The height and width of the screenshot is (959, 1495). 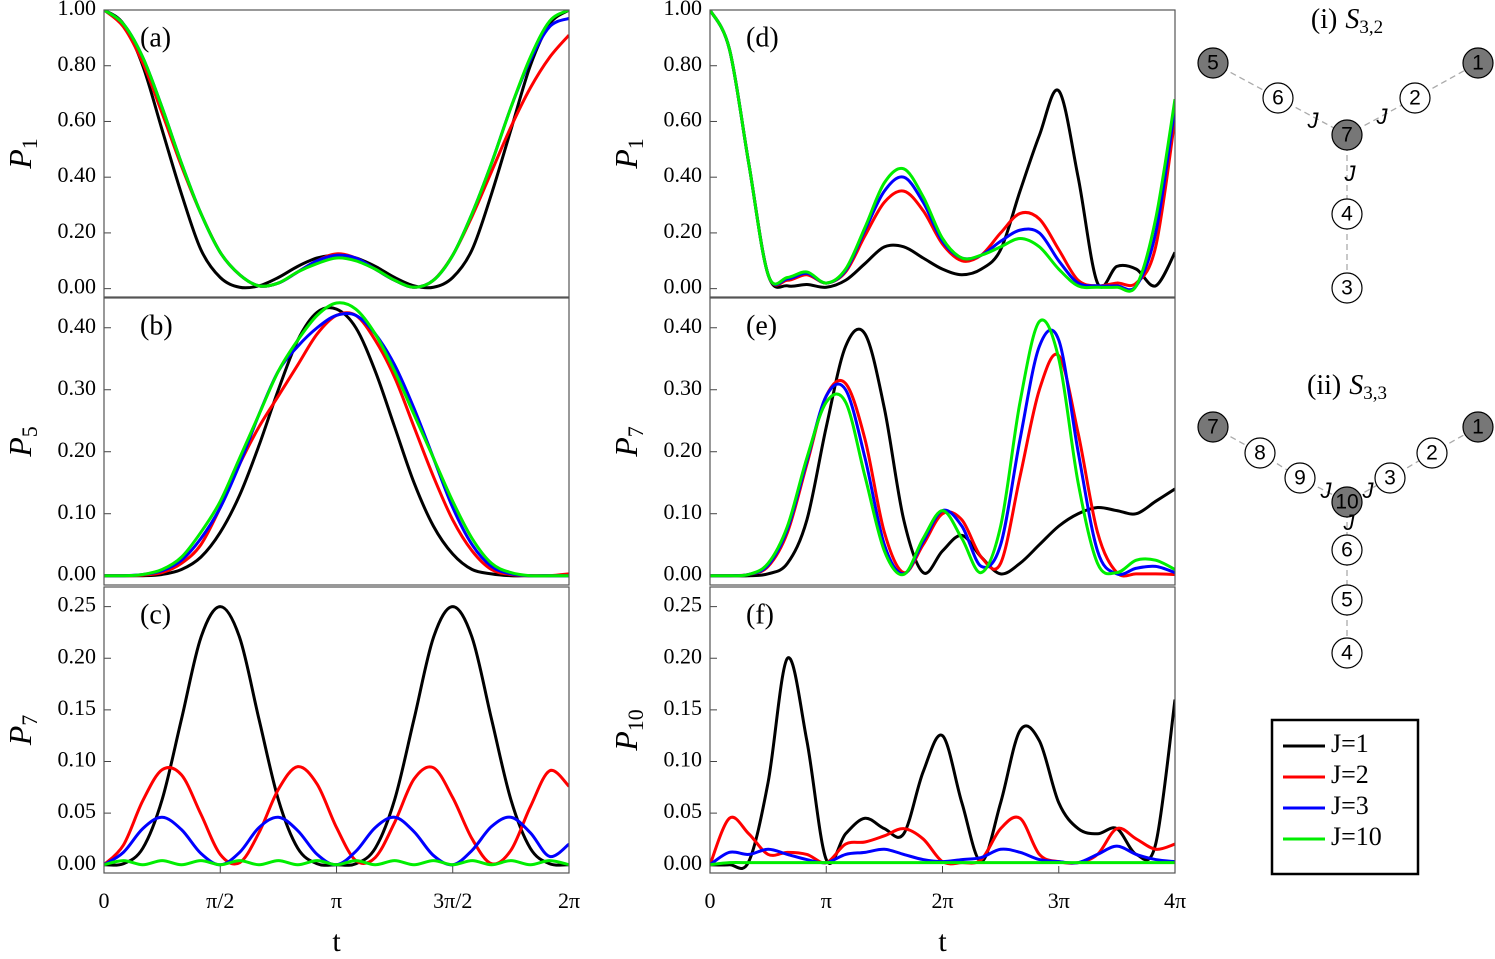 I want to click on legend-label: J=10, so click(x=1356, y=836).